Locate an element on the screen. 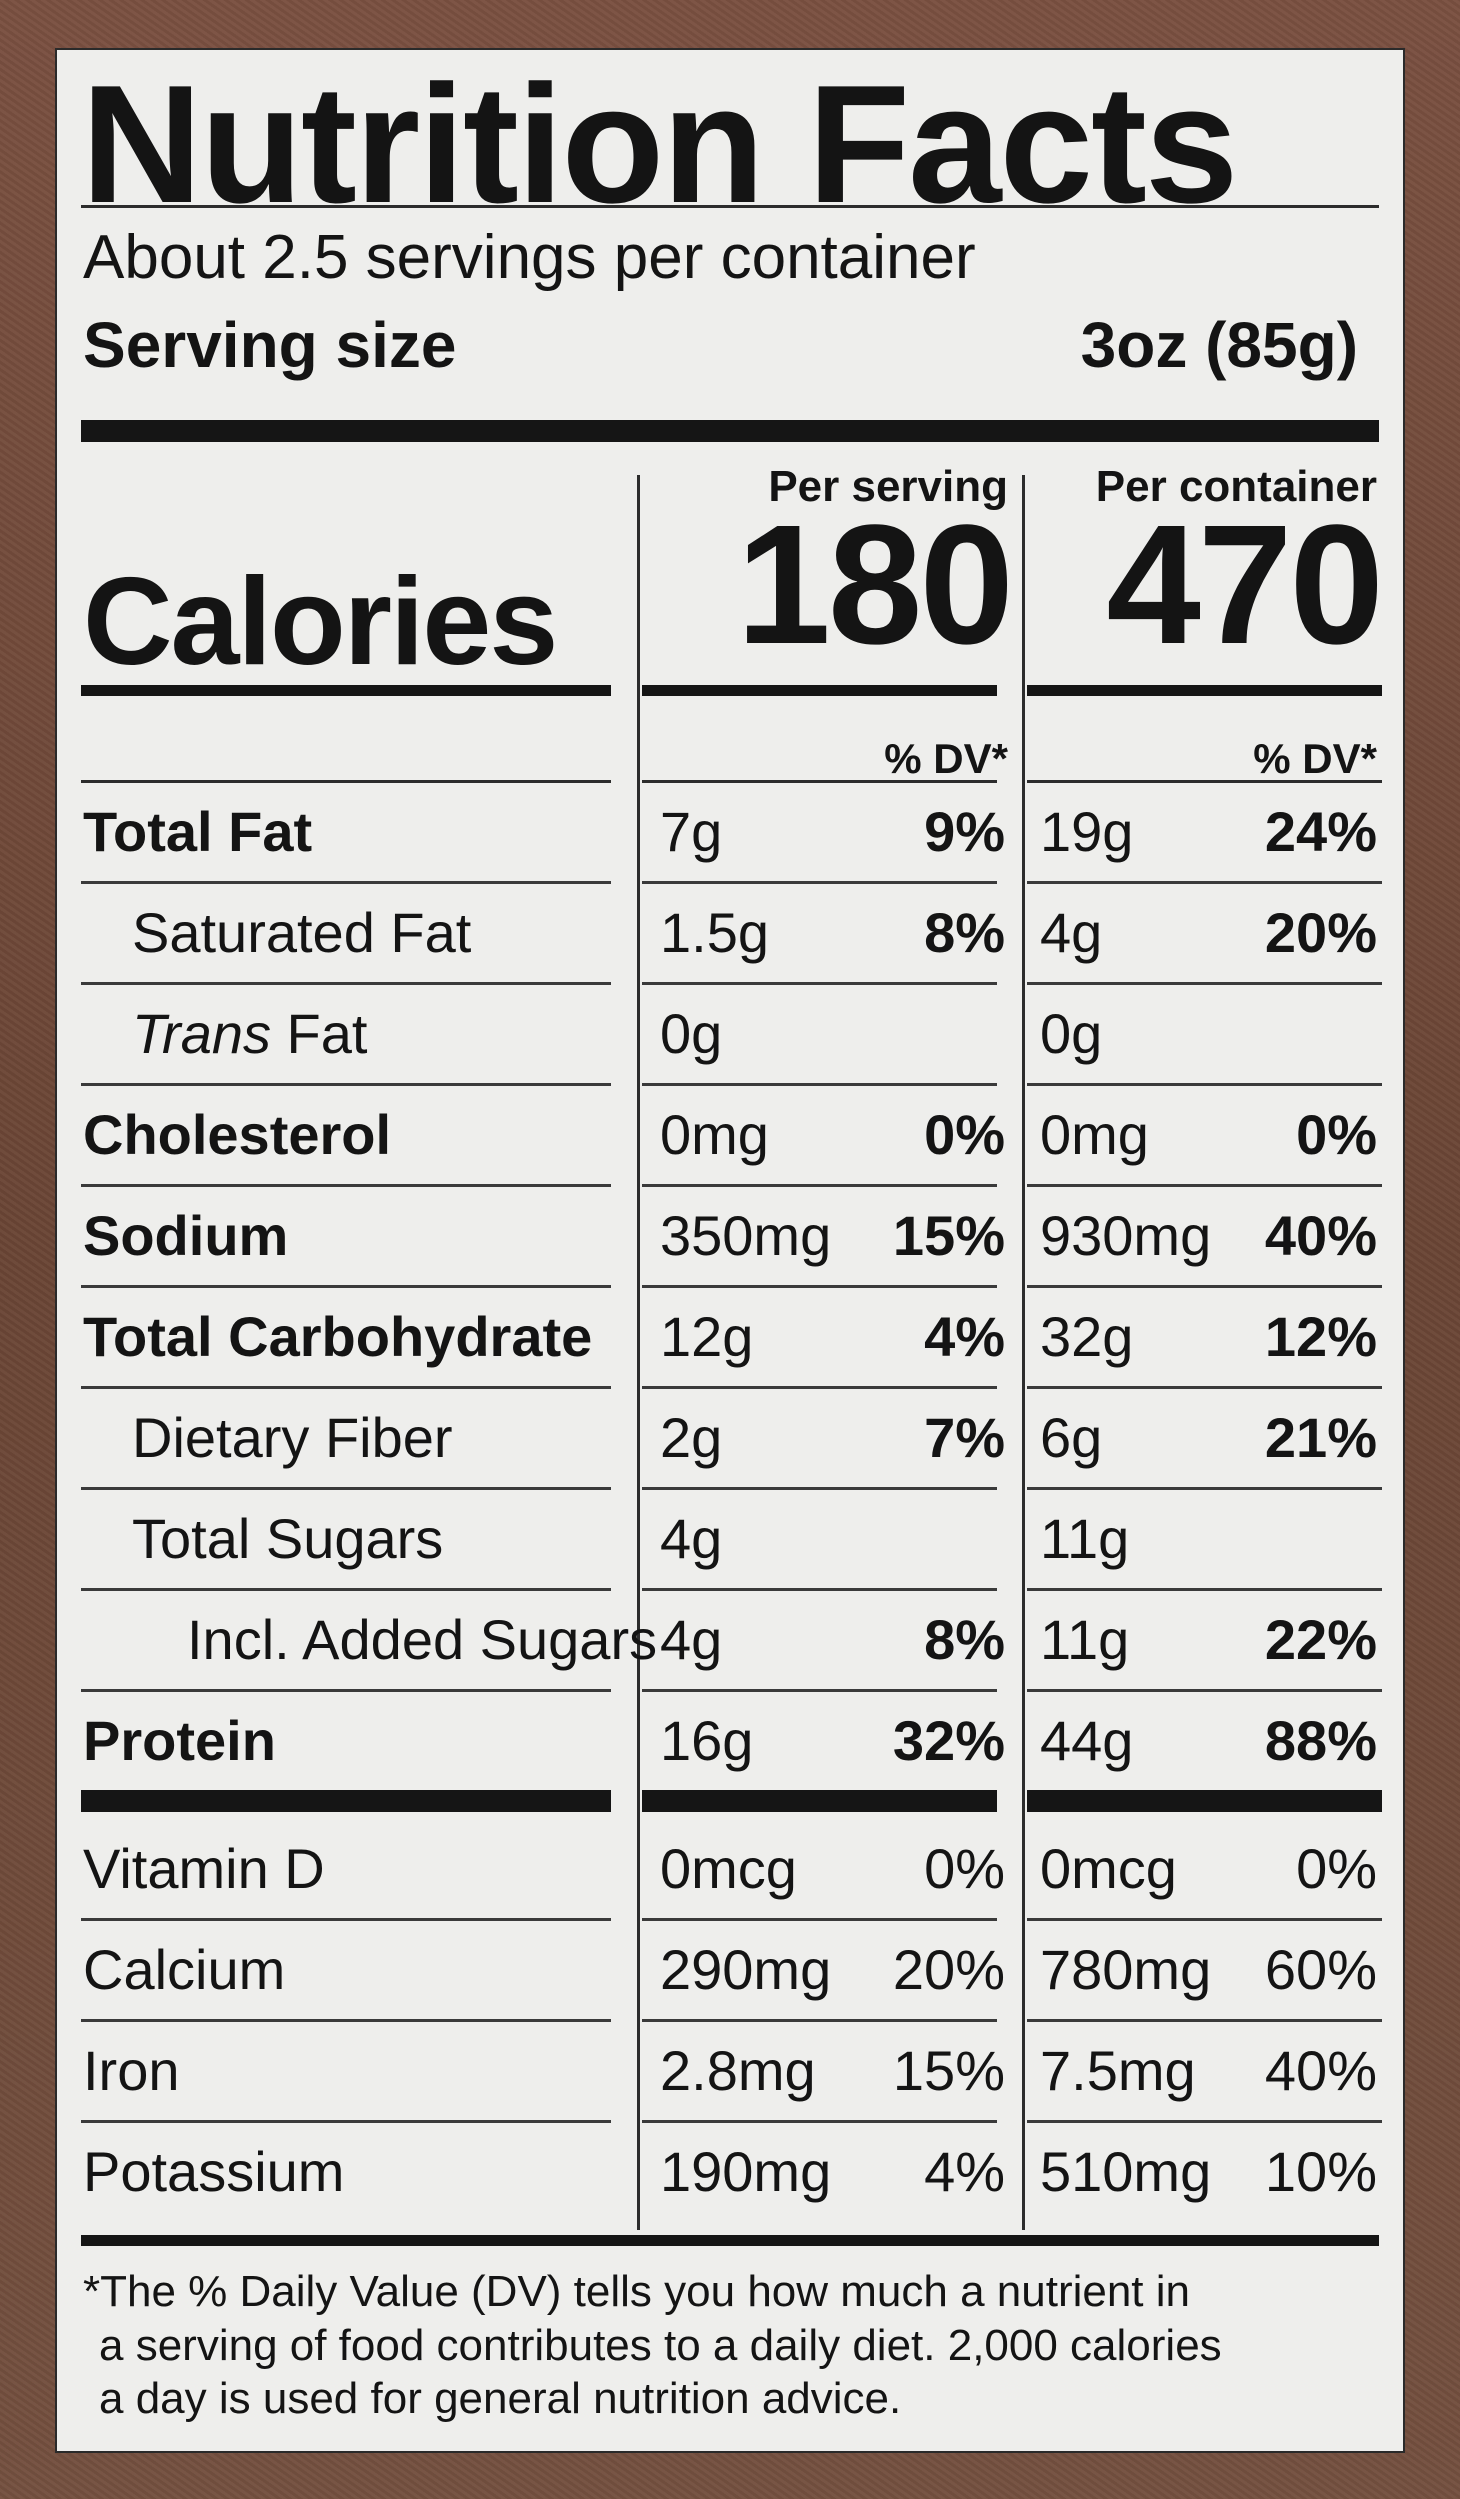 Image resolution: width=1460 pixels, height=2499 pixels. container-daily-value: 21% is located at coordinates (1320, 1437).